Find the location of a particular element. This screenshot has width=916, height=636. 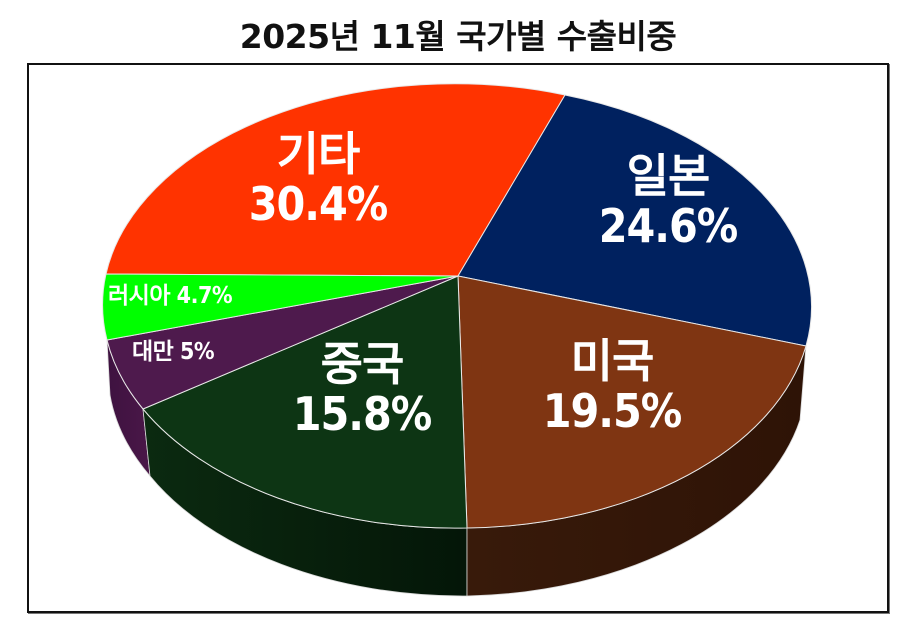

label-japan: 일본 24.6% is located at coordinates (668, 201).